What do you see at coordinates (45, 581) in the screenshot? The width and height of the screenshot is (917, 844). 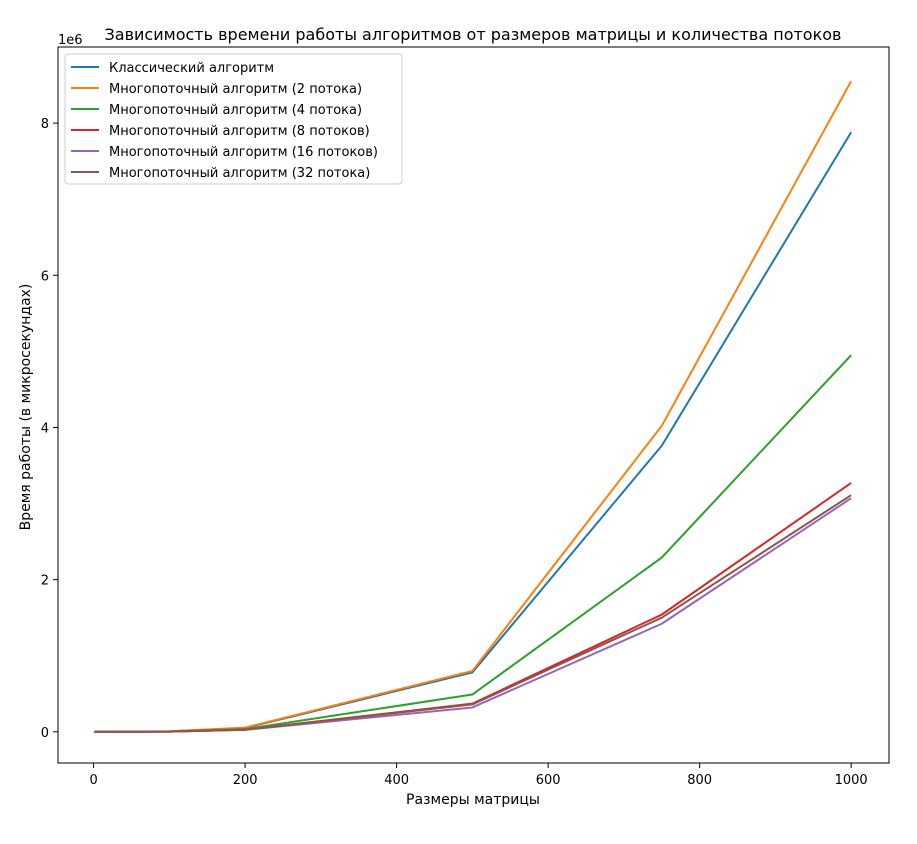 I see `y-tick-label: 2` at bounding box center [45, 581].